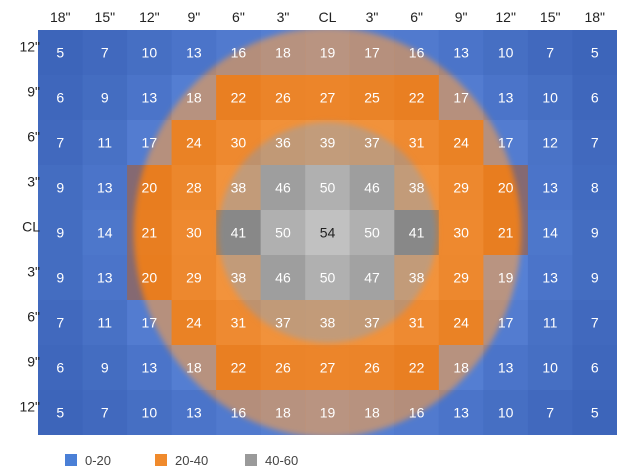 This screenshot has height=470, width=617. I want to click on x-axis-ticks: 18" 15" 12" 9" 6" 3" CL 3" 6" 9" 12" 15" 18", so click(327, 17).